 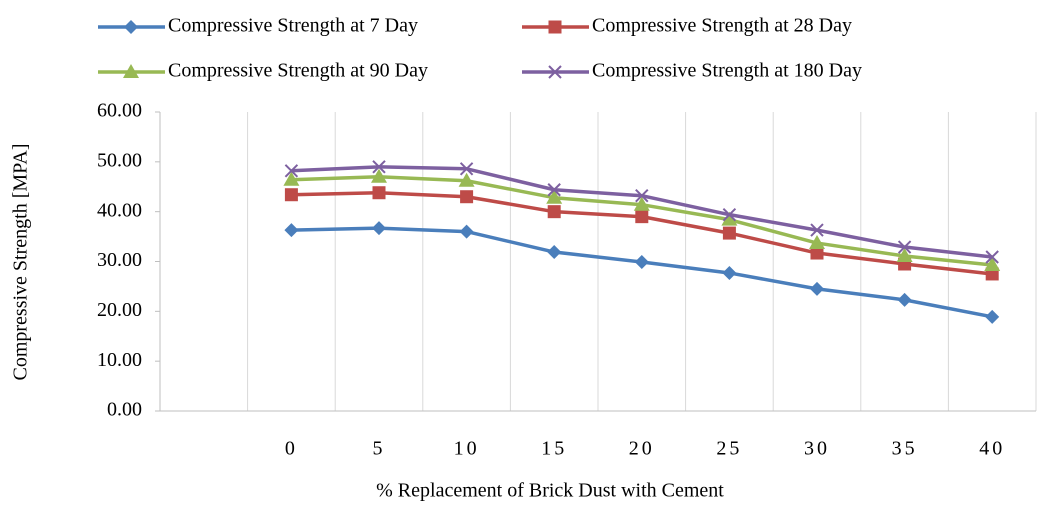 What do you see at coordinates (642, 449) in the screenshot?
I see `x-tick-label: 20` at bounding box center [642, 449].